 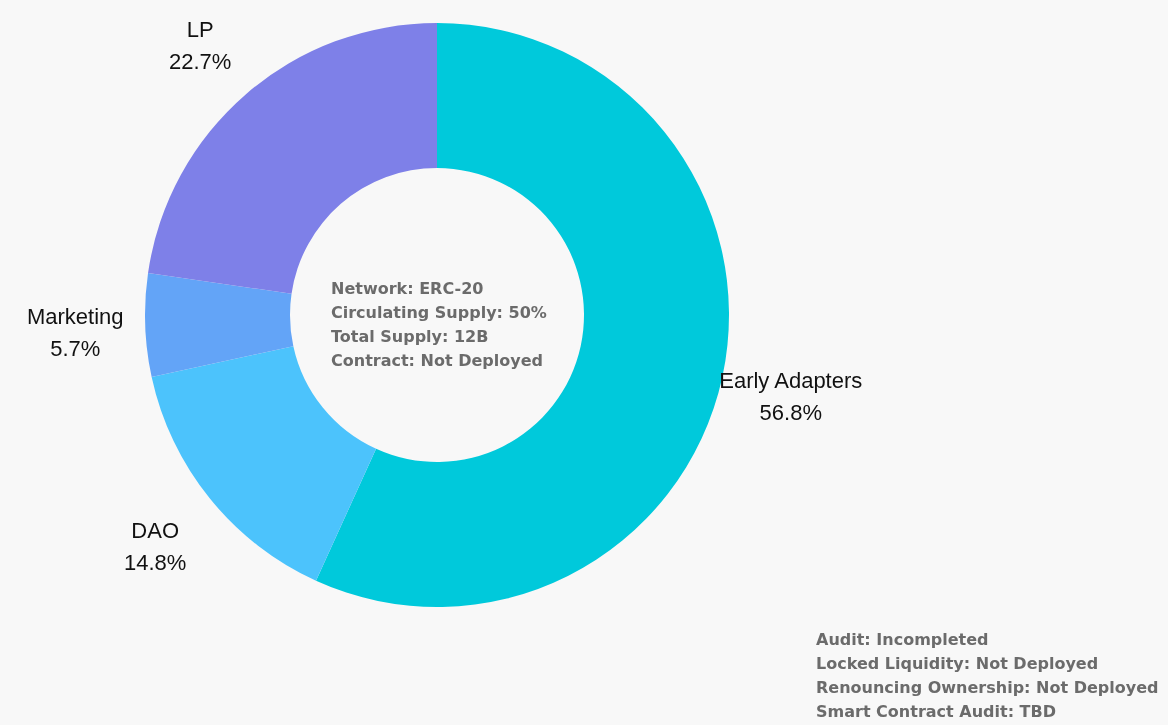 What do you see at coordinates (200, 30) in the screenshot?
I see `slice-label: LP` at bounding box center [200, 30].